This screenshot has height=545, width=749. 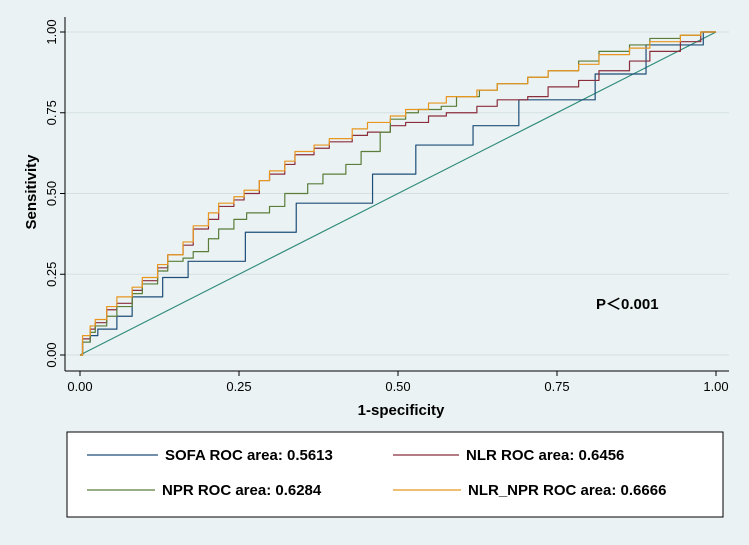 What do you see at coordinates (51, 112) in the screenshot?
I see `y-tick-label-3: 0.75` at bounding box center [51, 112].